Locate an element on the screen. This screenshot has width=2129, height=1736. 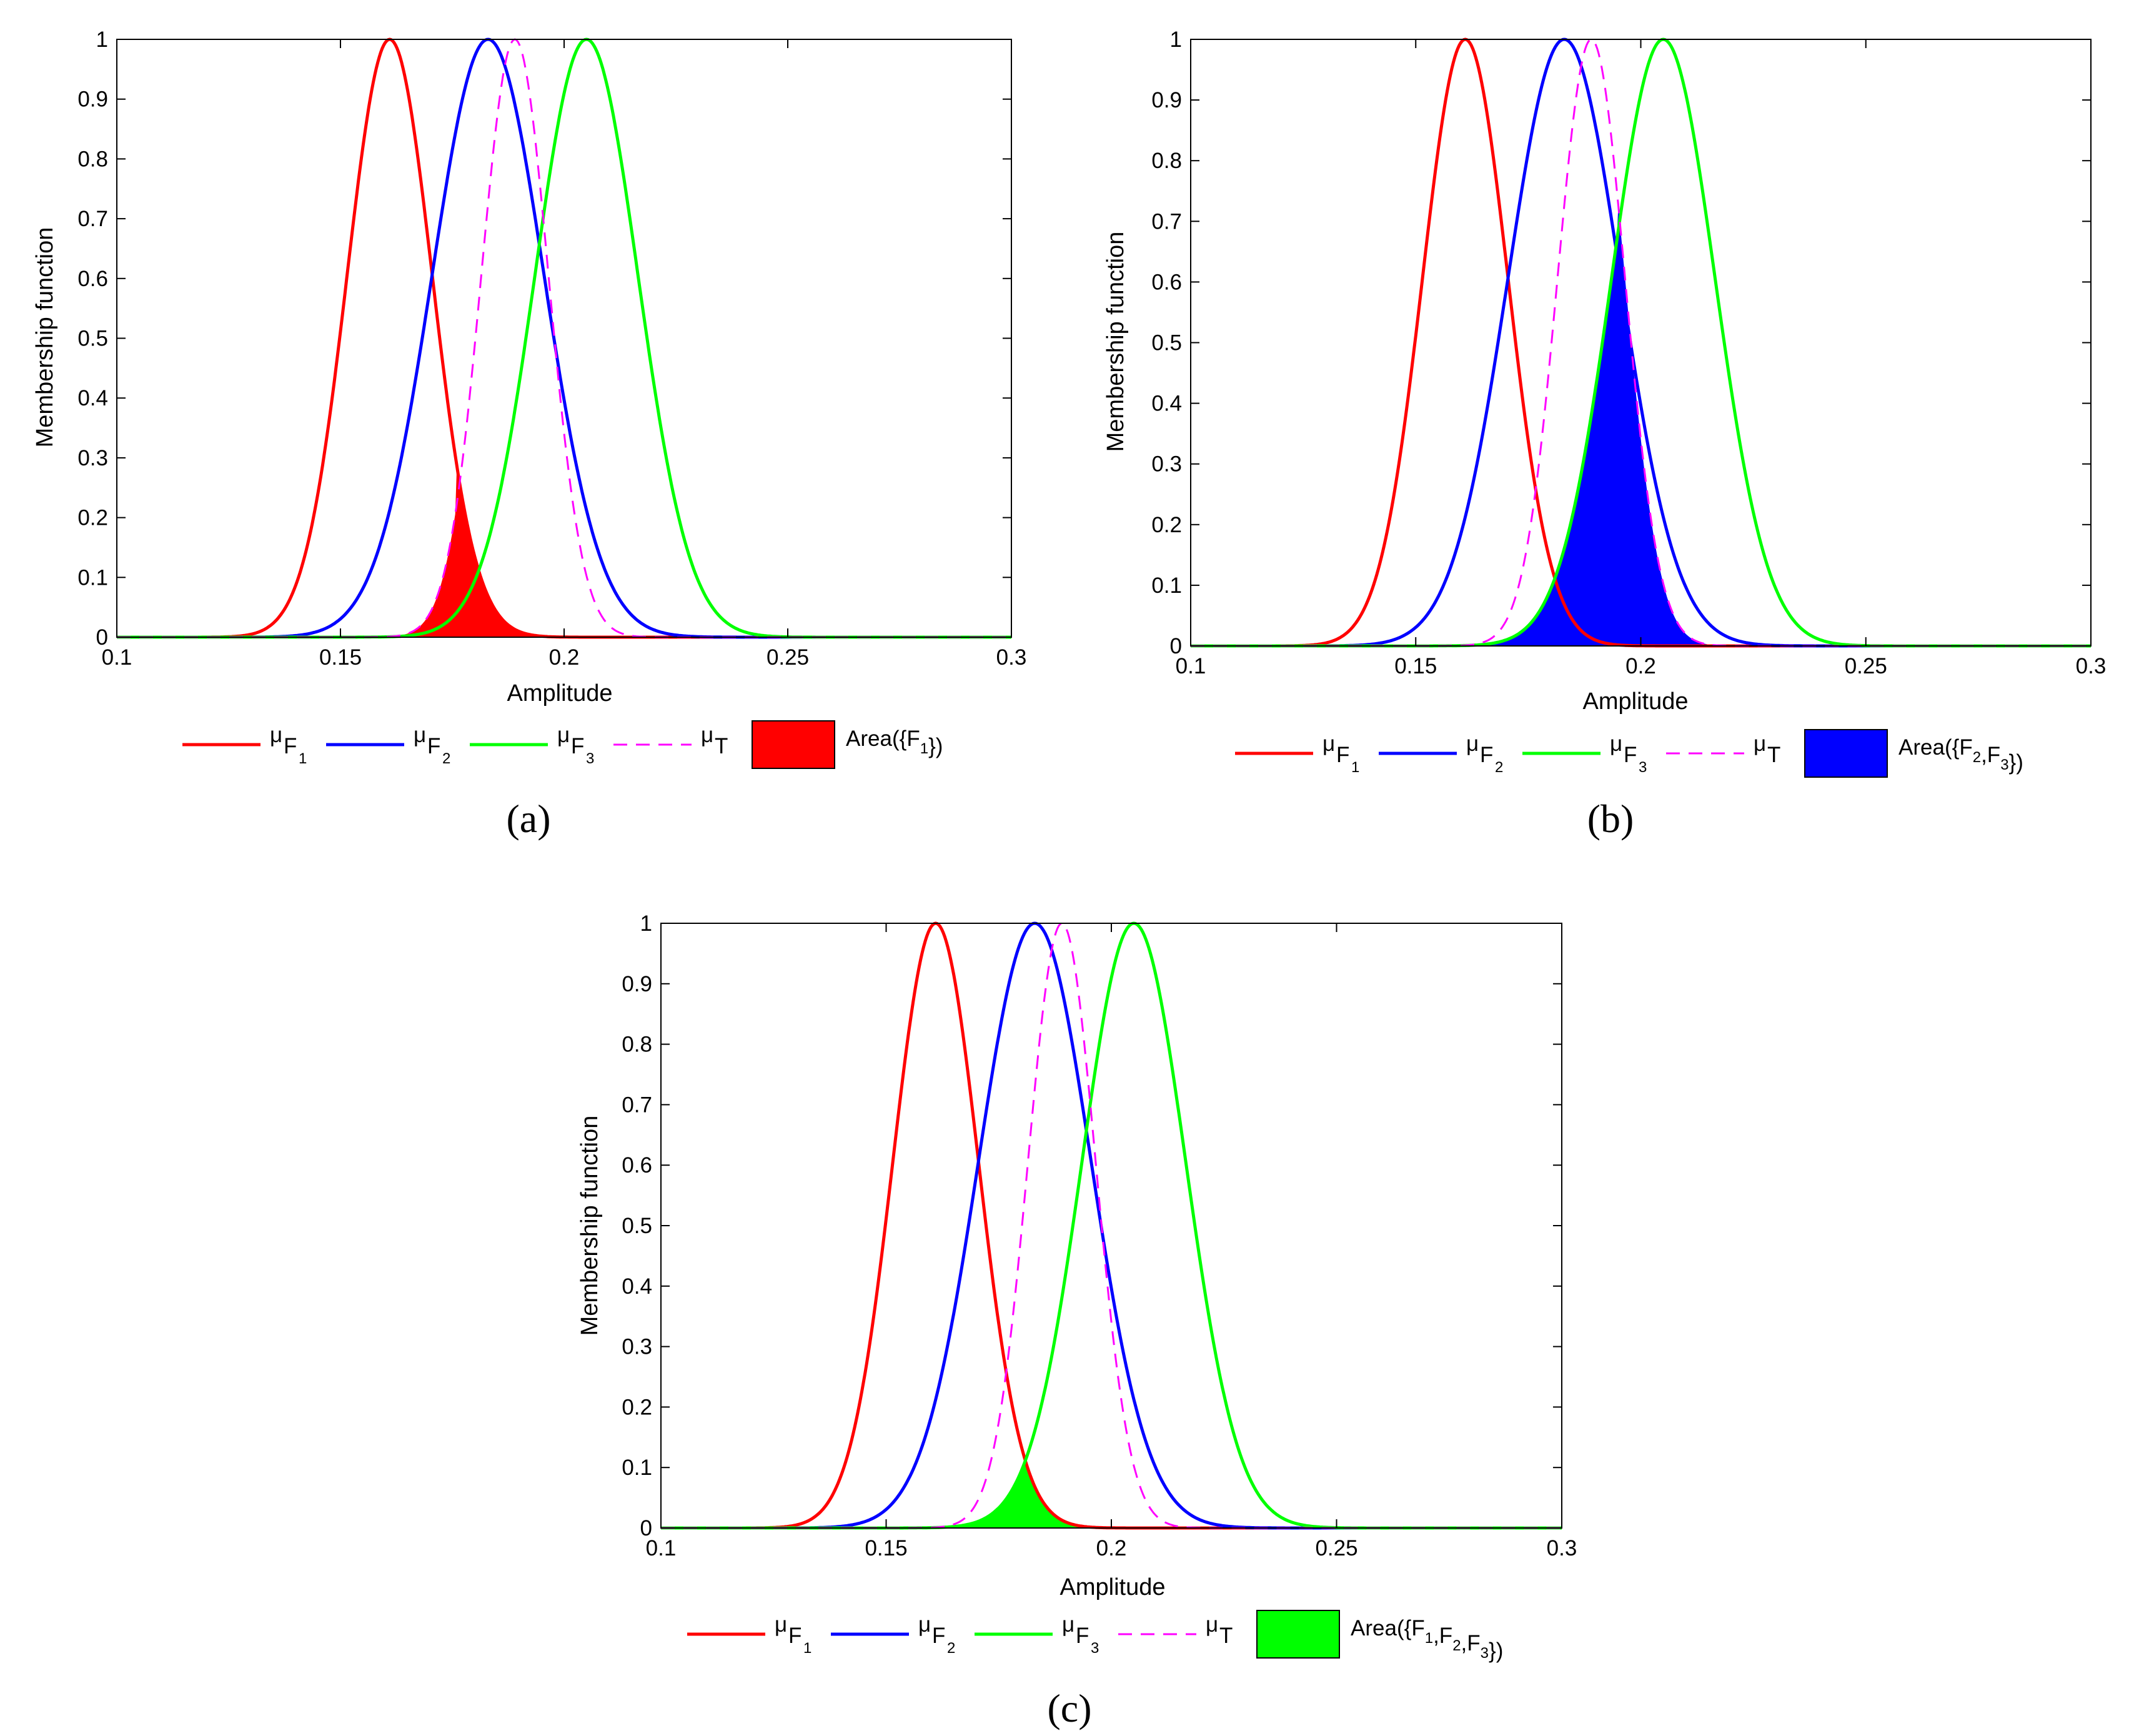
y-tick-label-b: 0 is located at coordinates (1176, 646).